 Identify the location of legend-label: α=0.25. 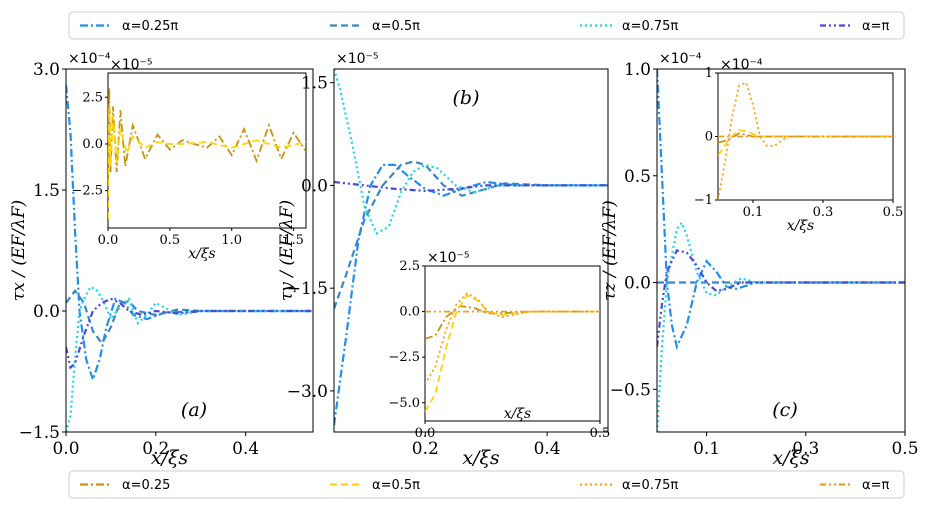
(146, 485).